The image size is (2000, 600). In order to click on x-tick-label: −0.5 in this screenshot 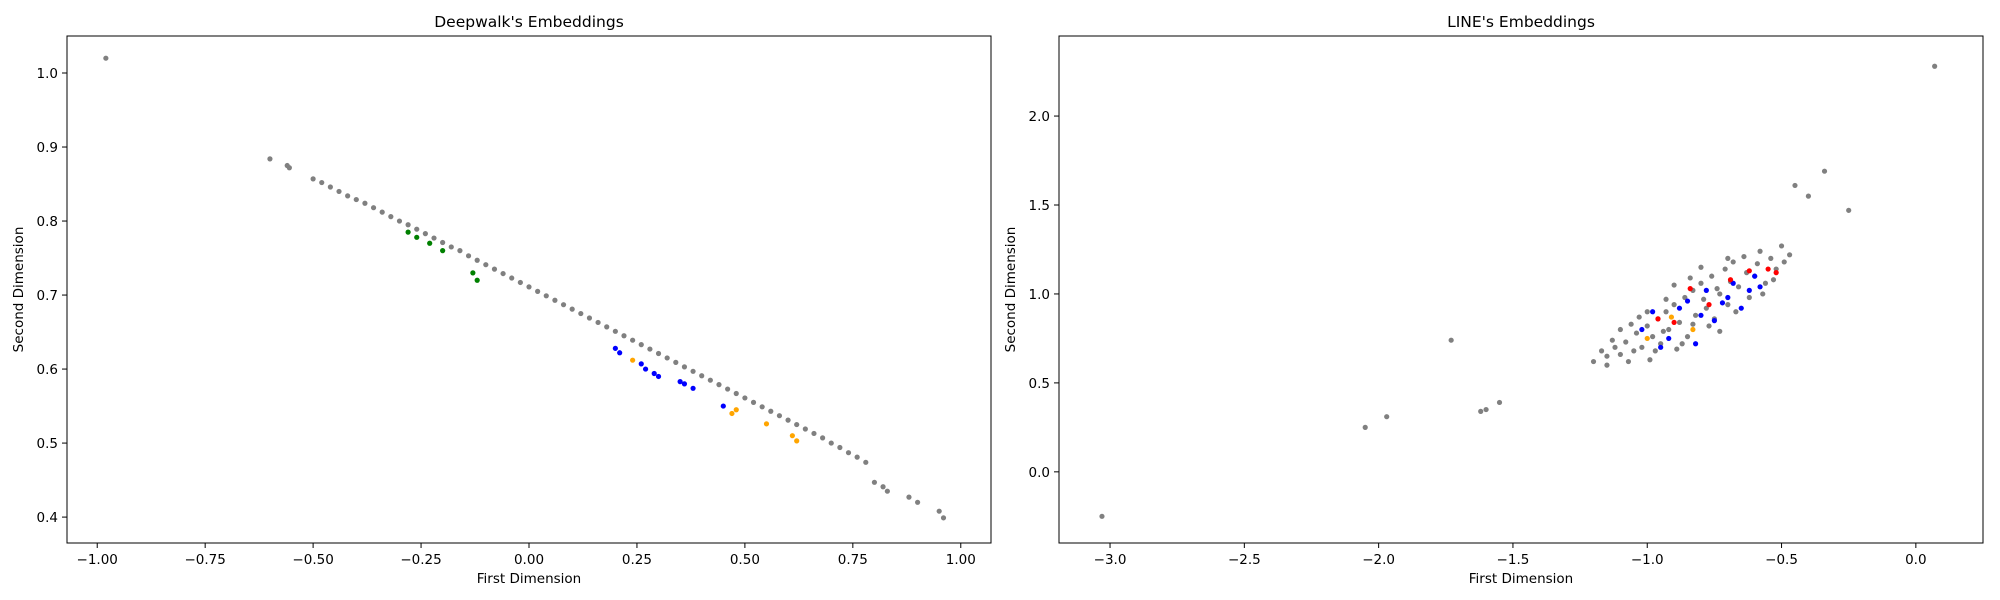, I will do `click(1781, 560)`.